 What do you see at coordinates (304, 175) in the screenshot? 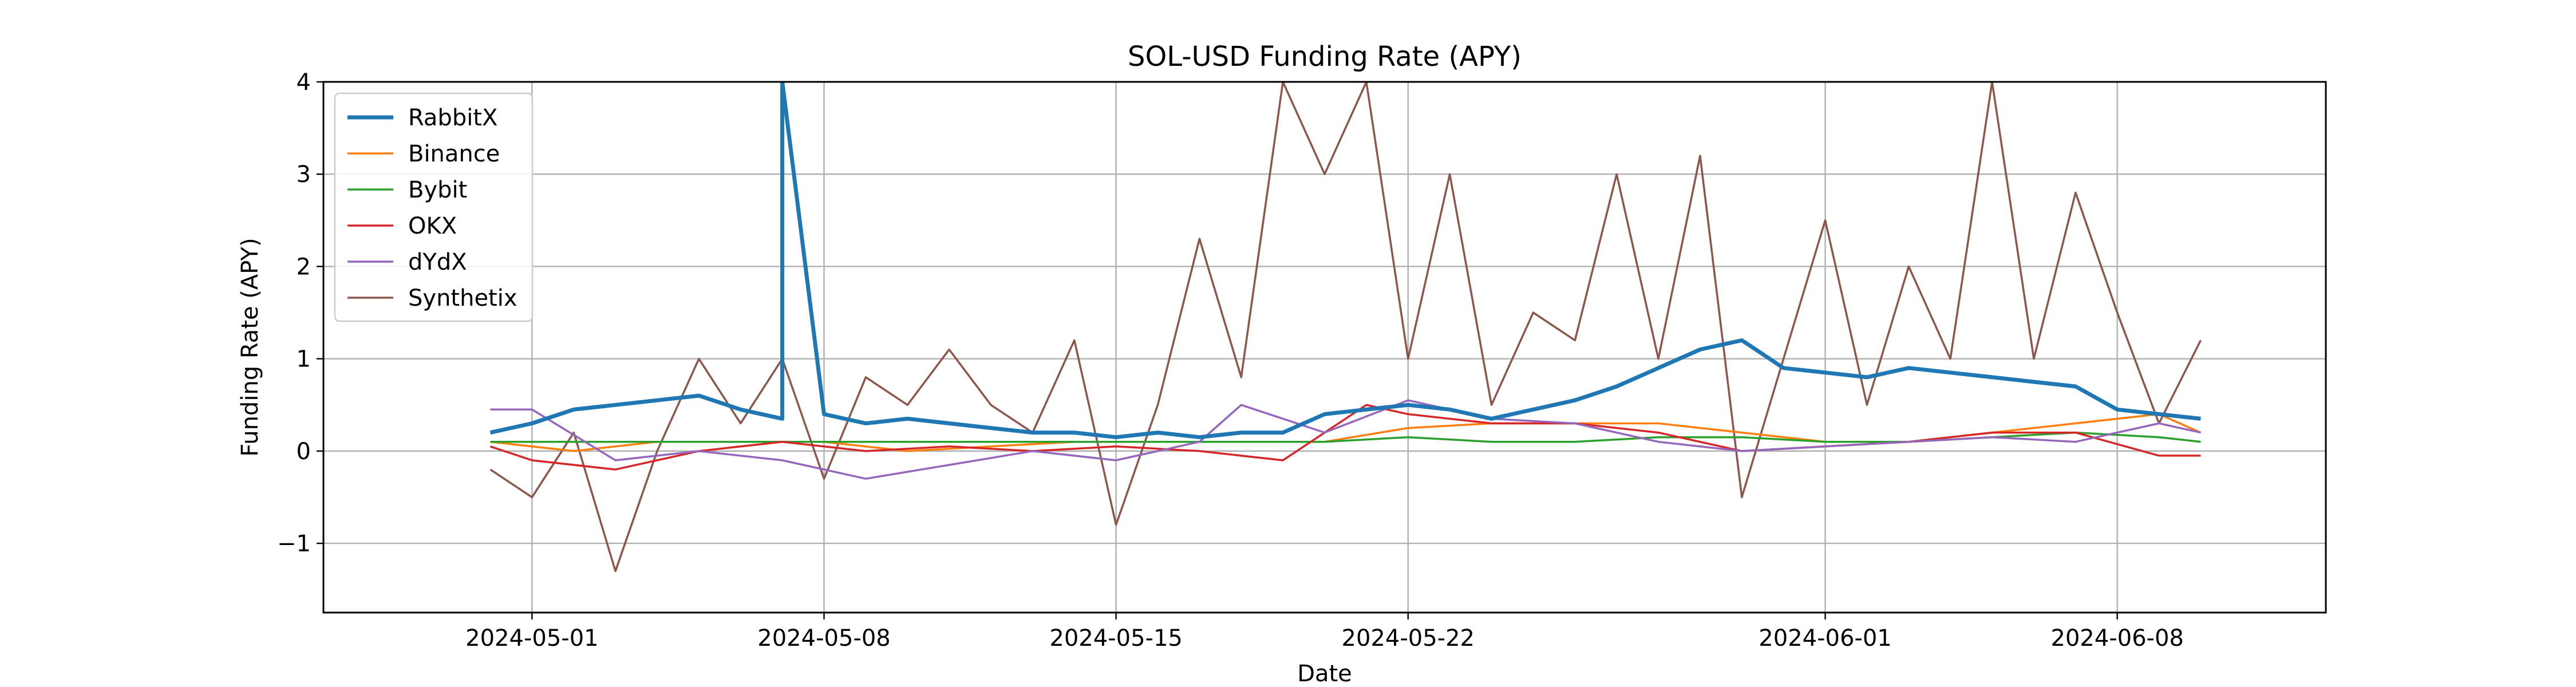
I see `y-tick-label: 3` at bounding box center [304, 175].